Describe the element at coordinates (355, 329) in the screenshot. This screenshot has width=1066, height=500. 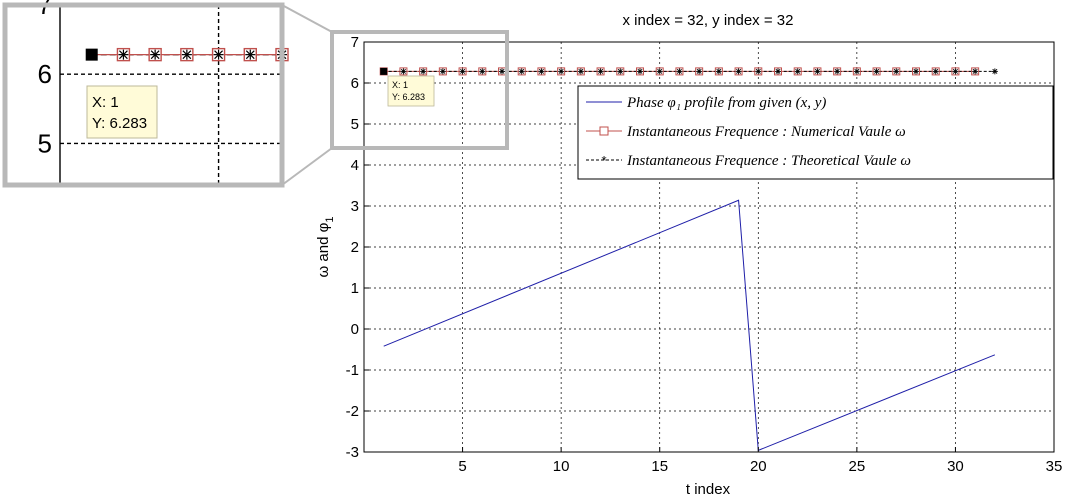
I see `y-tick-label: 0` at that location.